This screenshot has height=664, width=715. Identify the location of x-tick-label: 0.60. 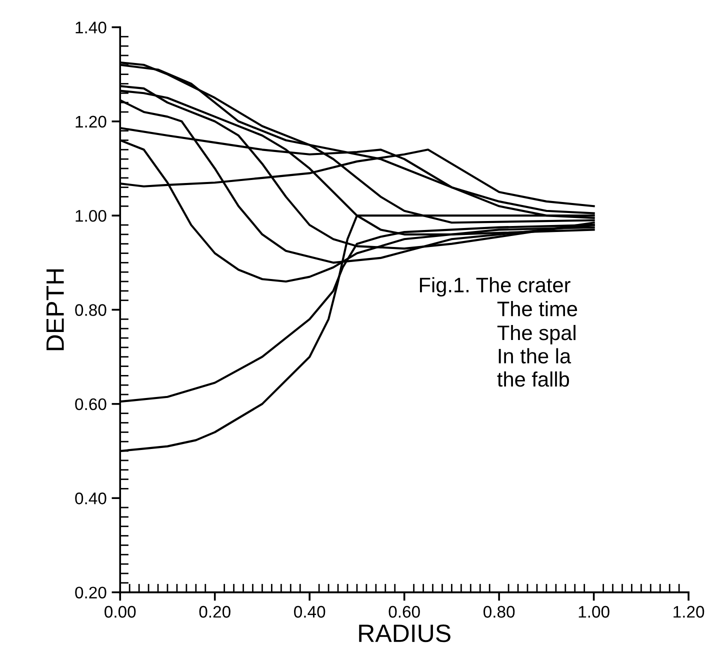
(404, 612).